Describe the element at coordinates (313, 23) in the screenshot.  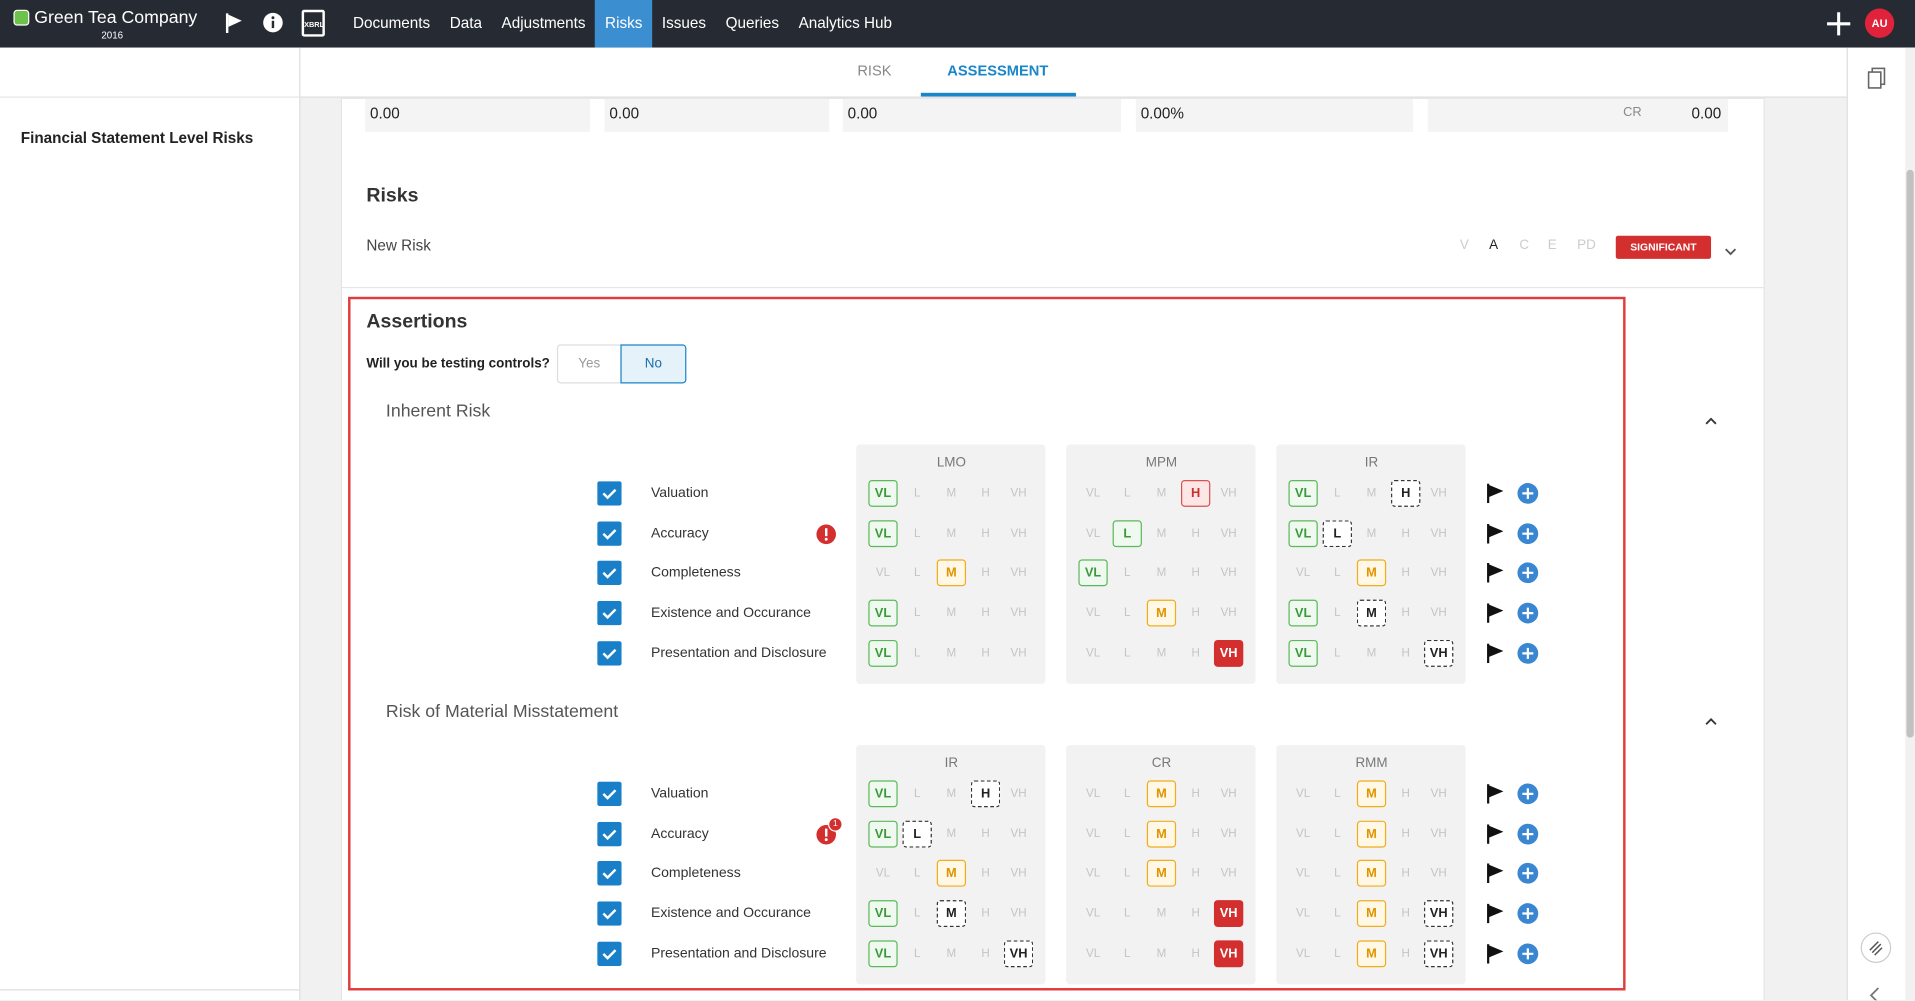
I see `xbrl-icon: XBRL` at that location.